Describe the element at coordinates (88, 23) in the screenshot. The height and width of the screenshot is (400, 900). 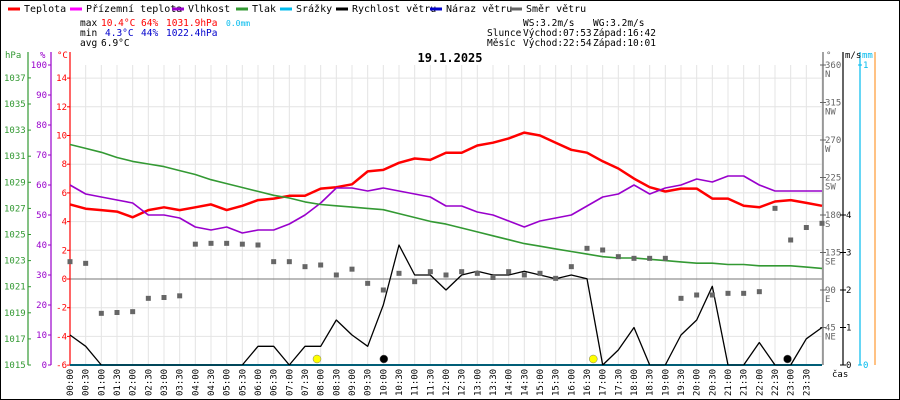
I see `max-label: max` at that location.